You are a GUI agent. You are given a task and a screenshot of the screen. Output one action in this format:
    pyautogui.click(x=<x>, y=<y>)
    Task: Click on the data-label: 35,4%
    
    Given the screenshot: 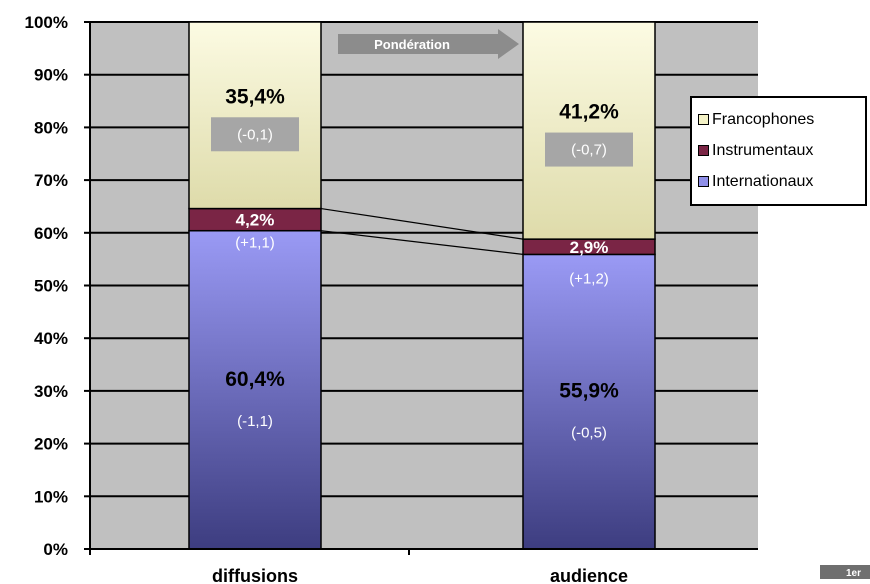 What is the action you would take?
    pyautogui.click(x=255, y=96)
    